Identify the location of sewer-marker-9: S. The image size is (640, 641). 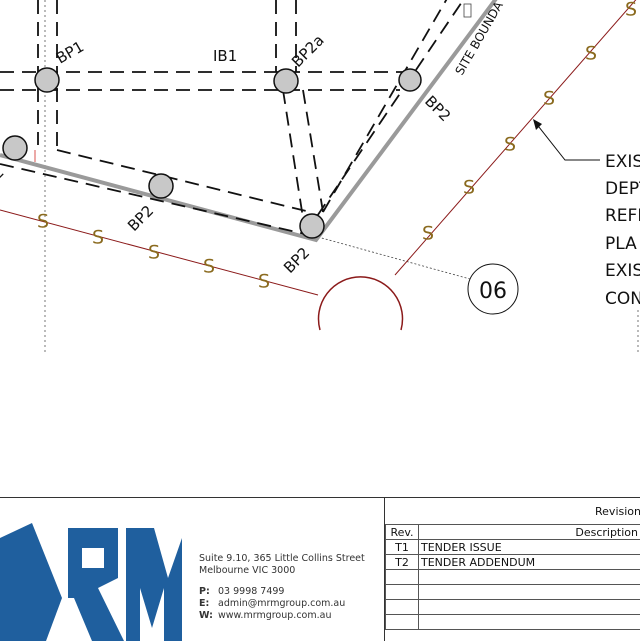
(549, 99).